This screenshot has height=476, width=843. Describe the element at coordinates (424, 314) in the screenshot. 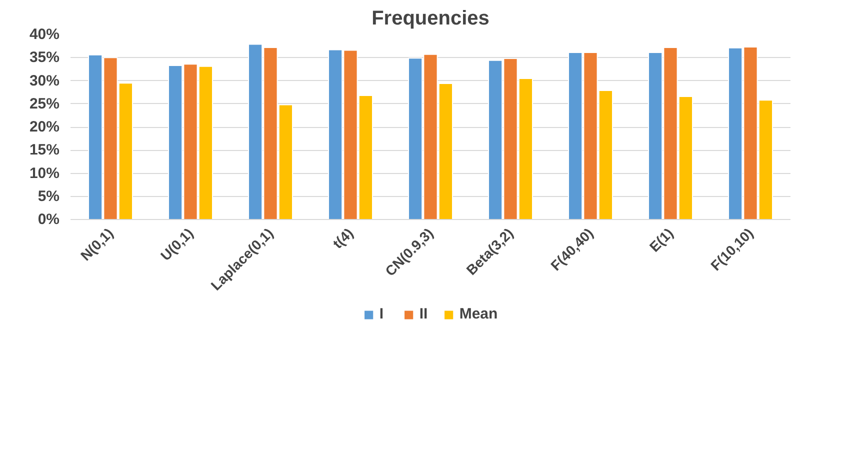

I see `legend-label: II` at that location.